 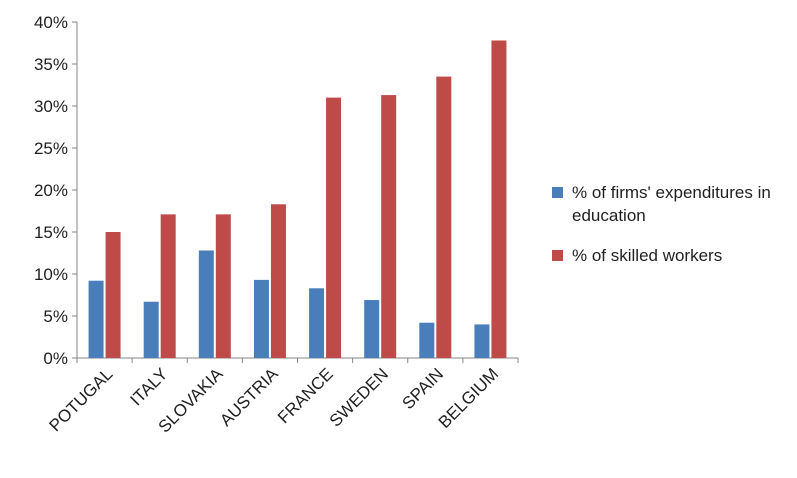 What do you see at coordinates (557, 255) in the screenshot?
I see `legend-swatch-red` at bounding box center [557, 255].